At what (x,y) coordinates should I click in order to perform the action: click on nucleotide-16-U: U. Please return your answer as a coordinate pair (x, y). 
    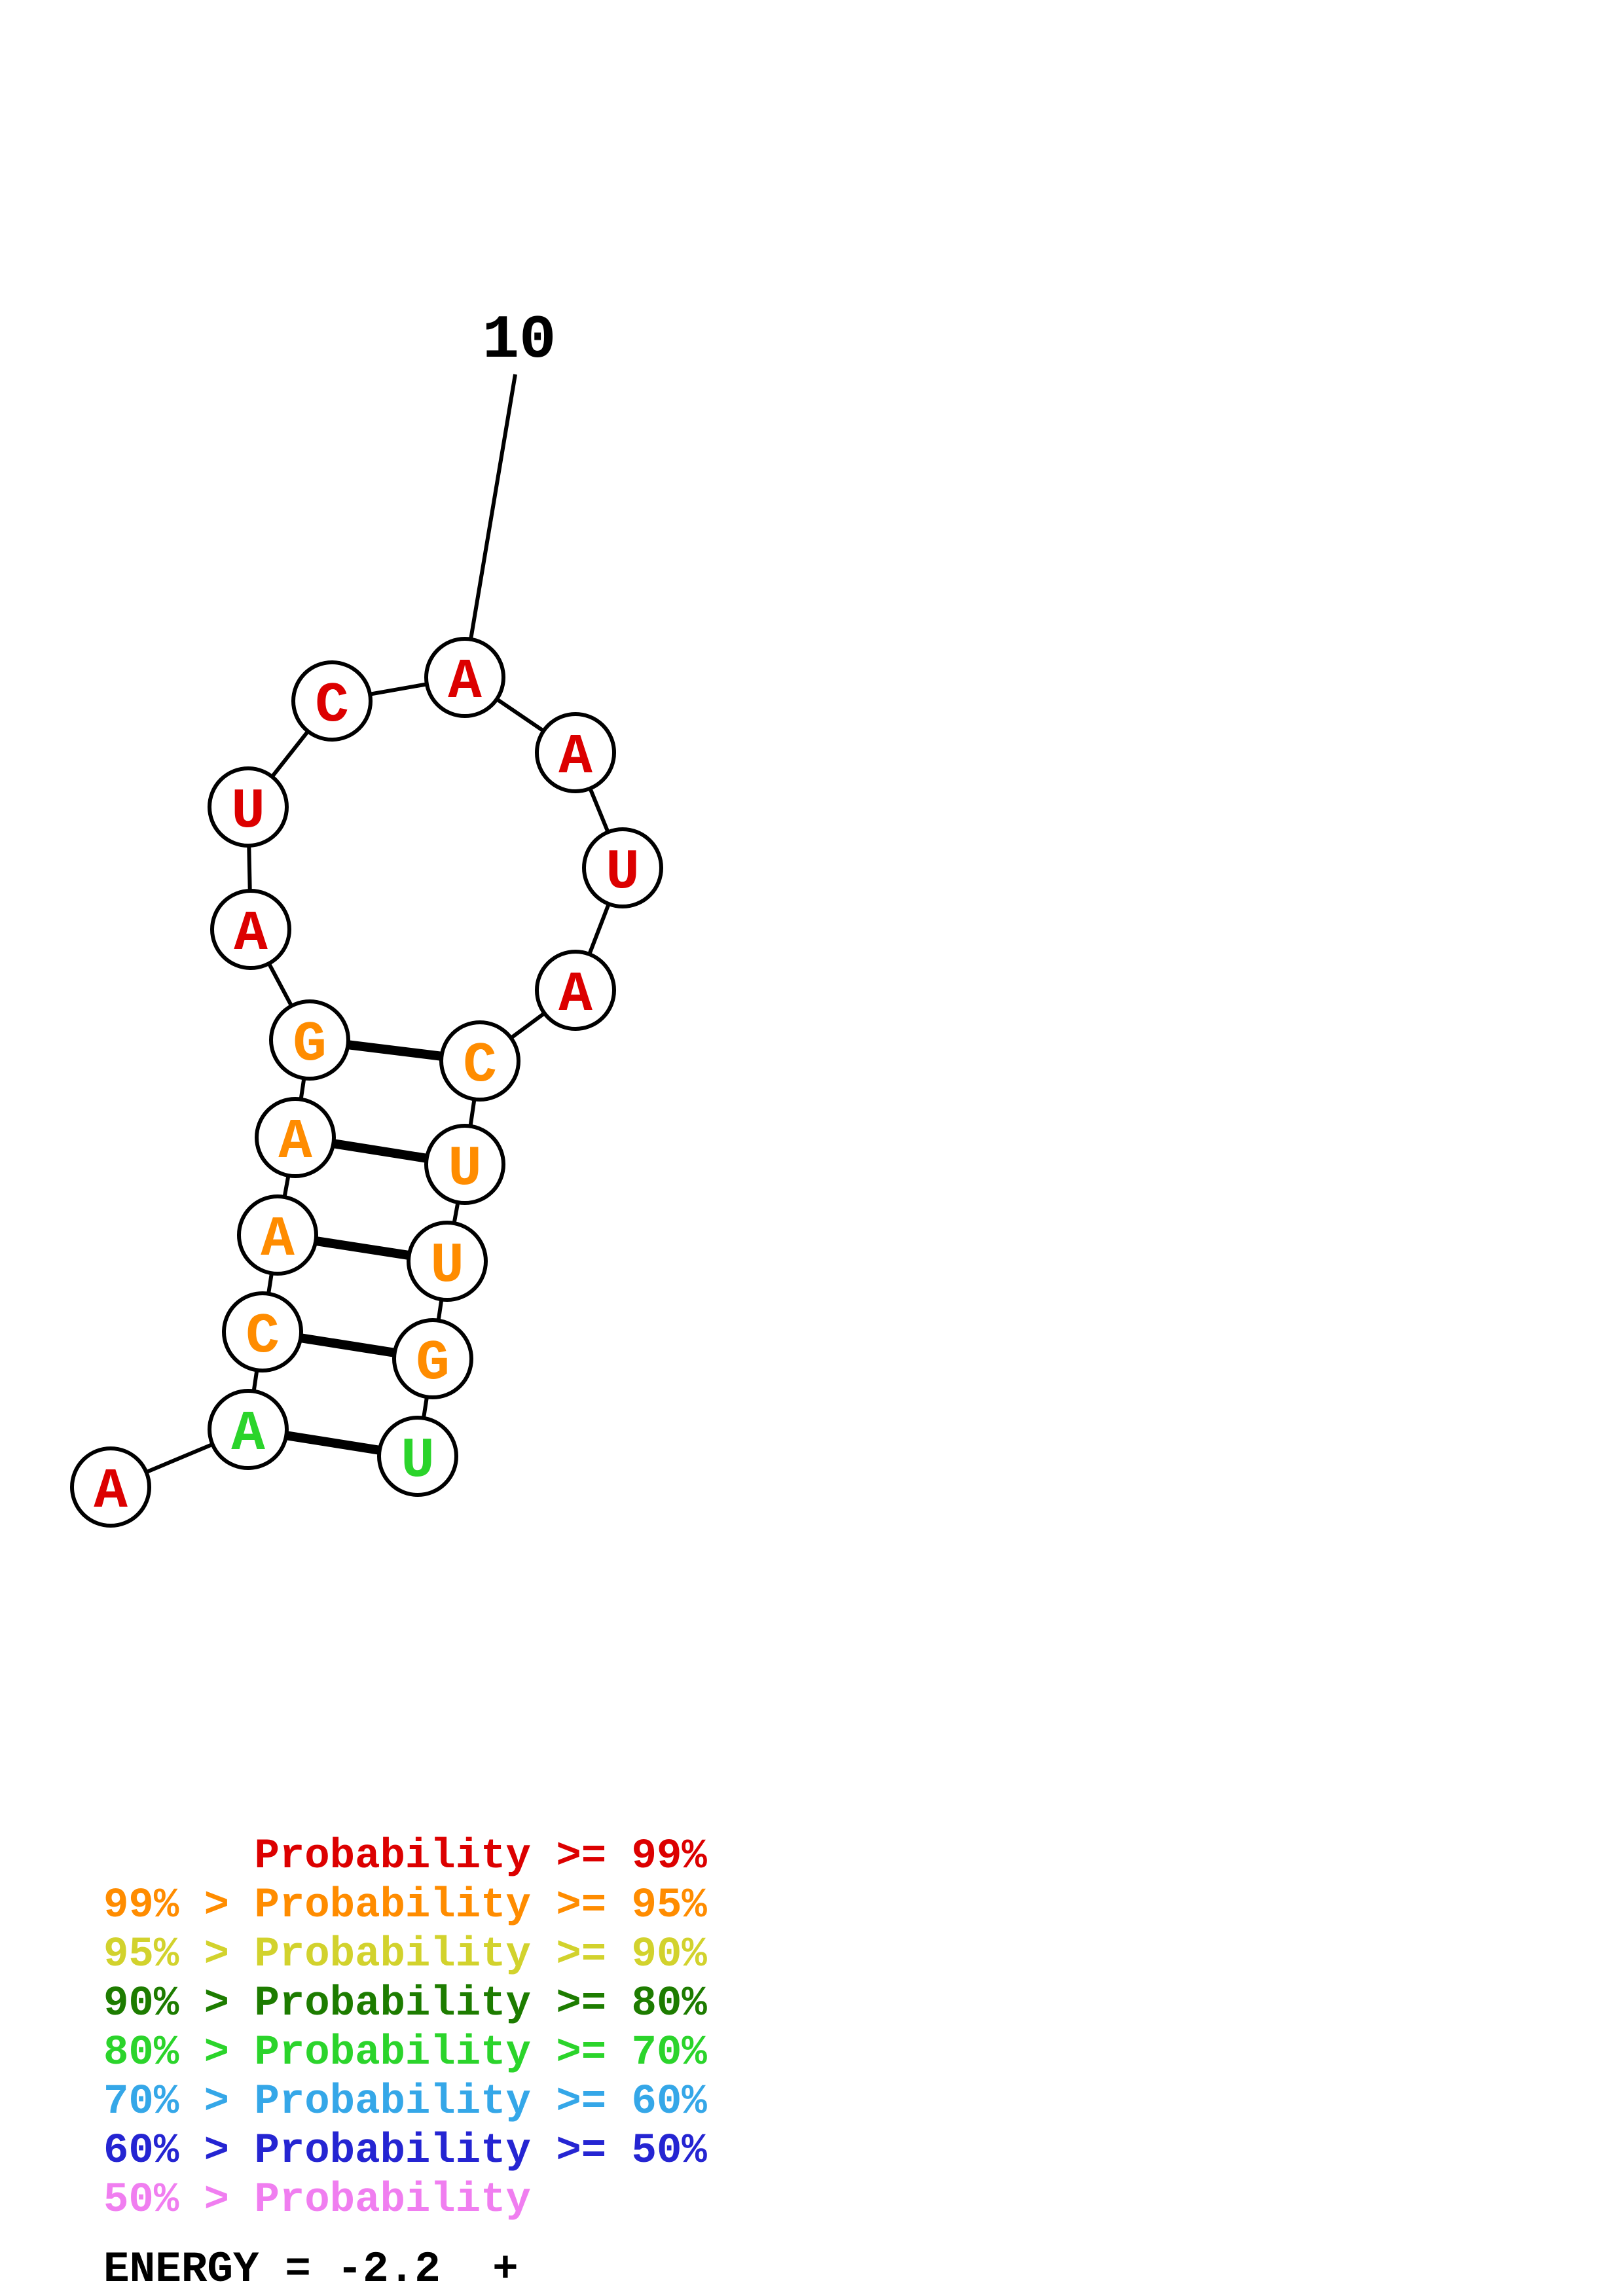
    Looking at the image, I should click on (447, 1261).